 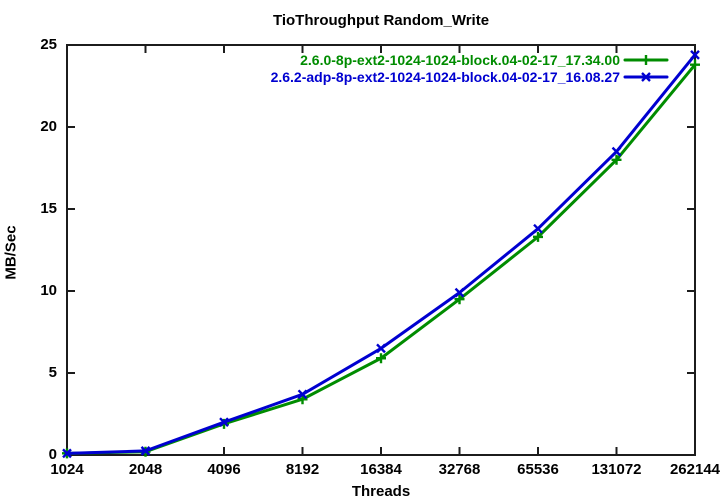 What do you see at coordinates (48, 208) in the screenshot?
I see `y-tick-label: 15` at bounding box center [48, 208].